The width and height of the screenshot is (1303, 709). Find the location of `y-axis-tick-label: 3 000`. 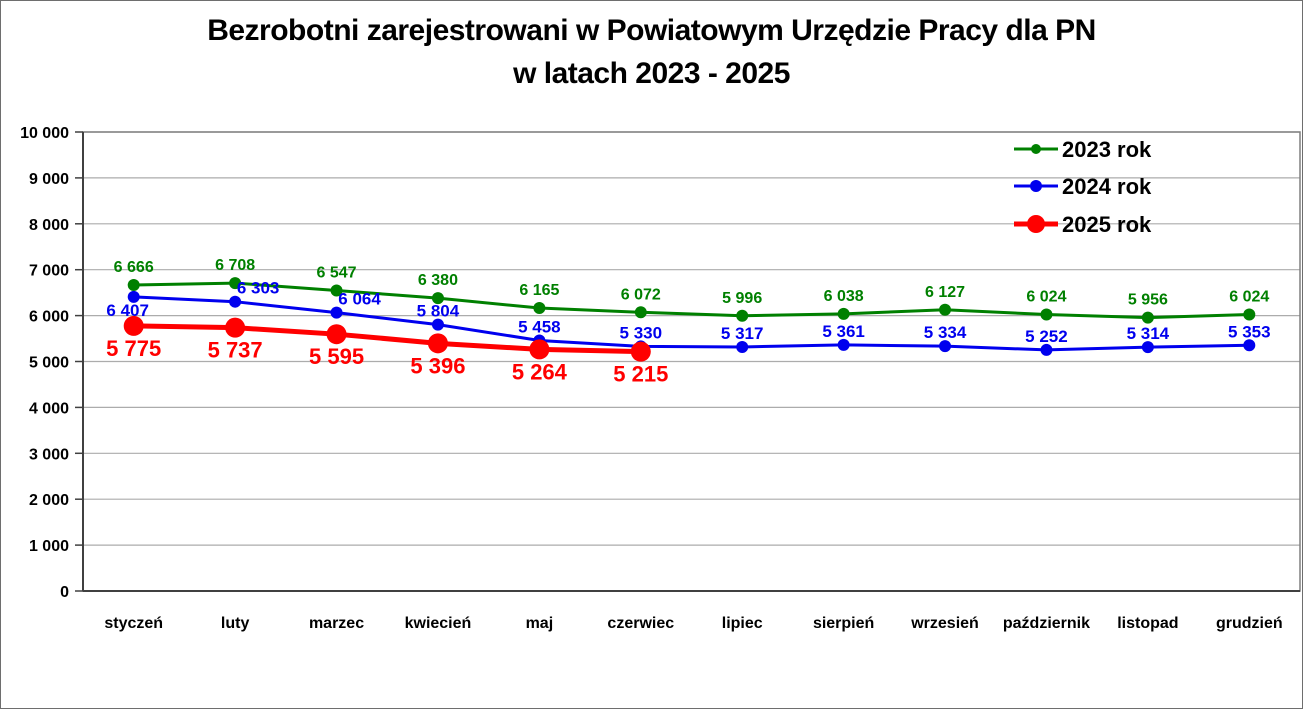

y-axis-tick-label: 3 000 is located at coordinates (49, 454).